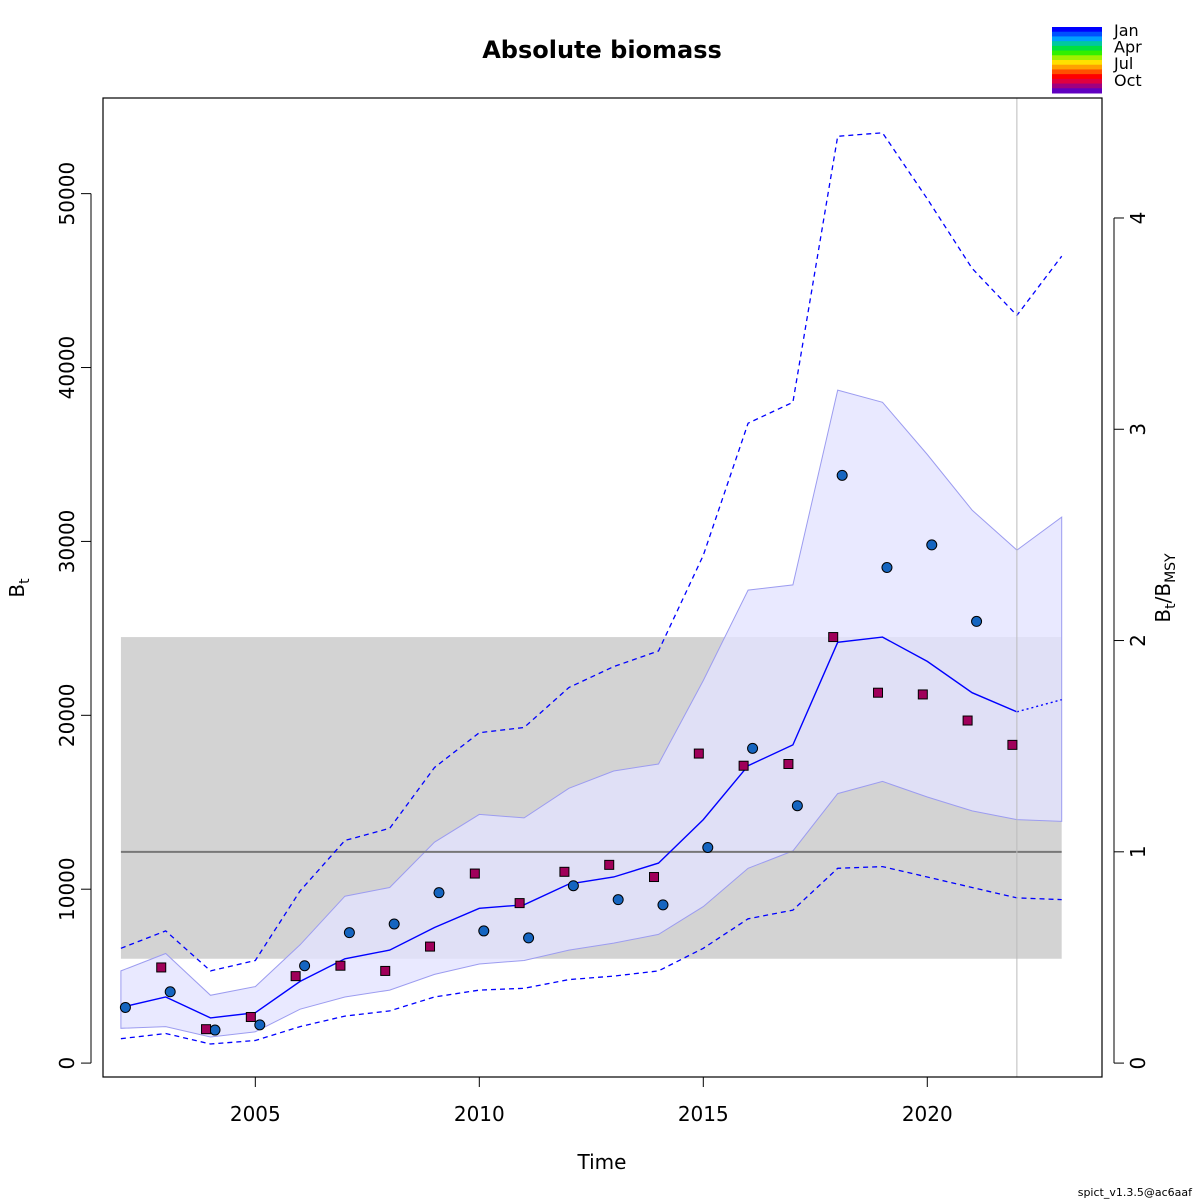 The image size is (1200, 1200). Describe the element at coordinates (1163, 599) in the screenshot. I see `y2-label-slash: /` at that location.